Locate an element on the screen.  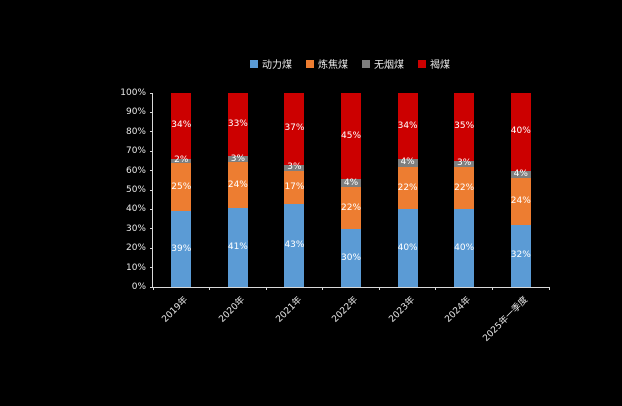
x-axis-label: 2021年 is located at coordinates (288, 310).